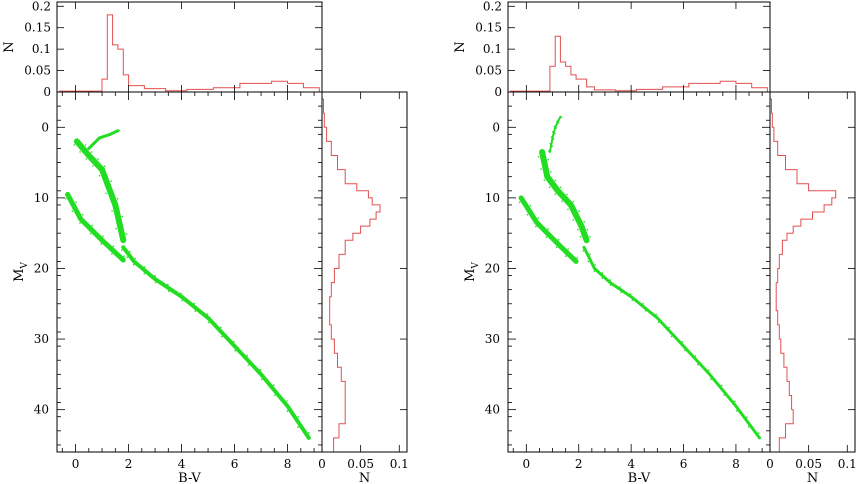 The height and width of the screenshot is (484, 864). Describe the element at coordinates (492, 339) in the screenshot. I see `y-tick-label: 30` at that location.